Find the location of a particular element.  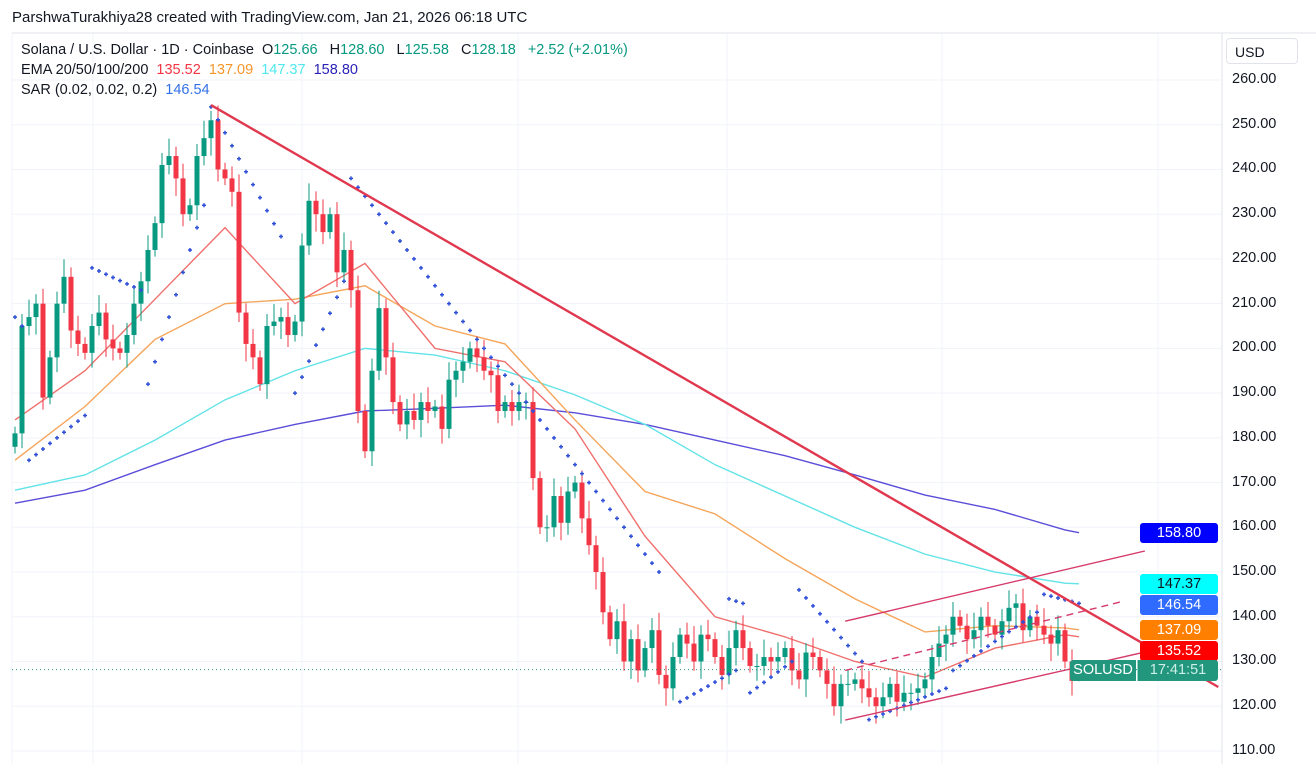

price-tick: 190.00 is located at coordinates (1254, 392).